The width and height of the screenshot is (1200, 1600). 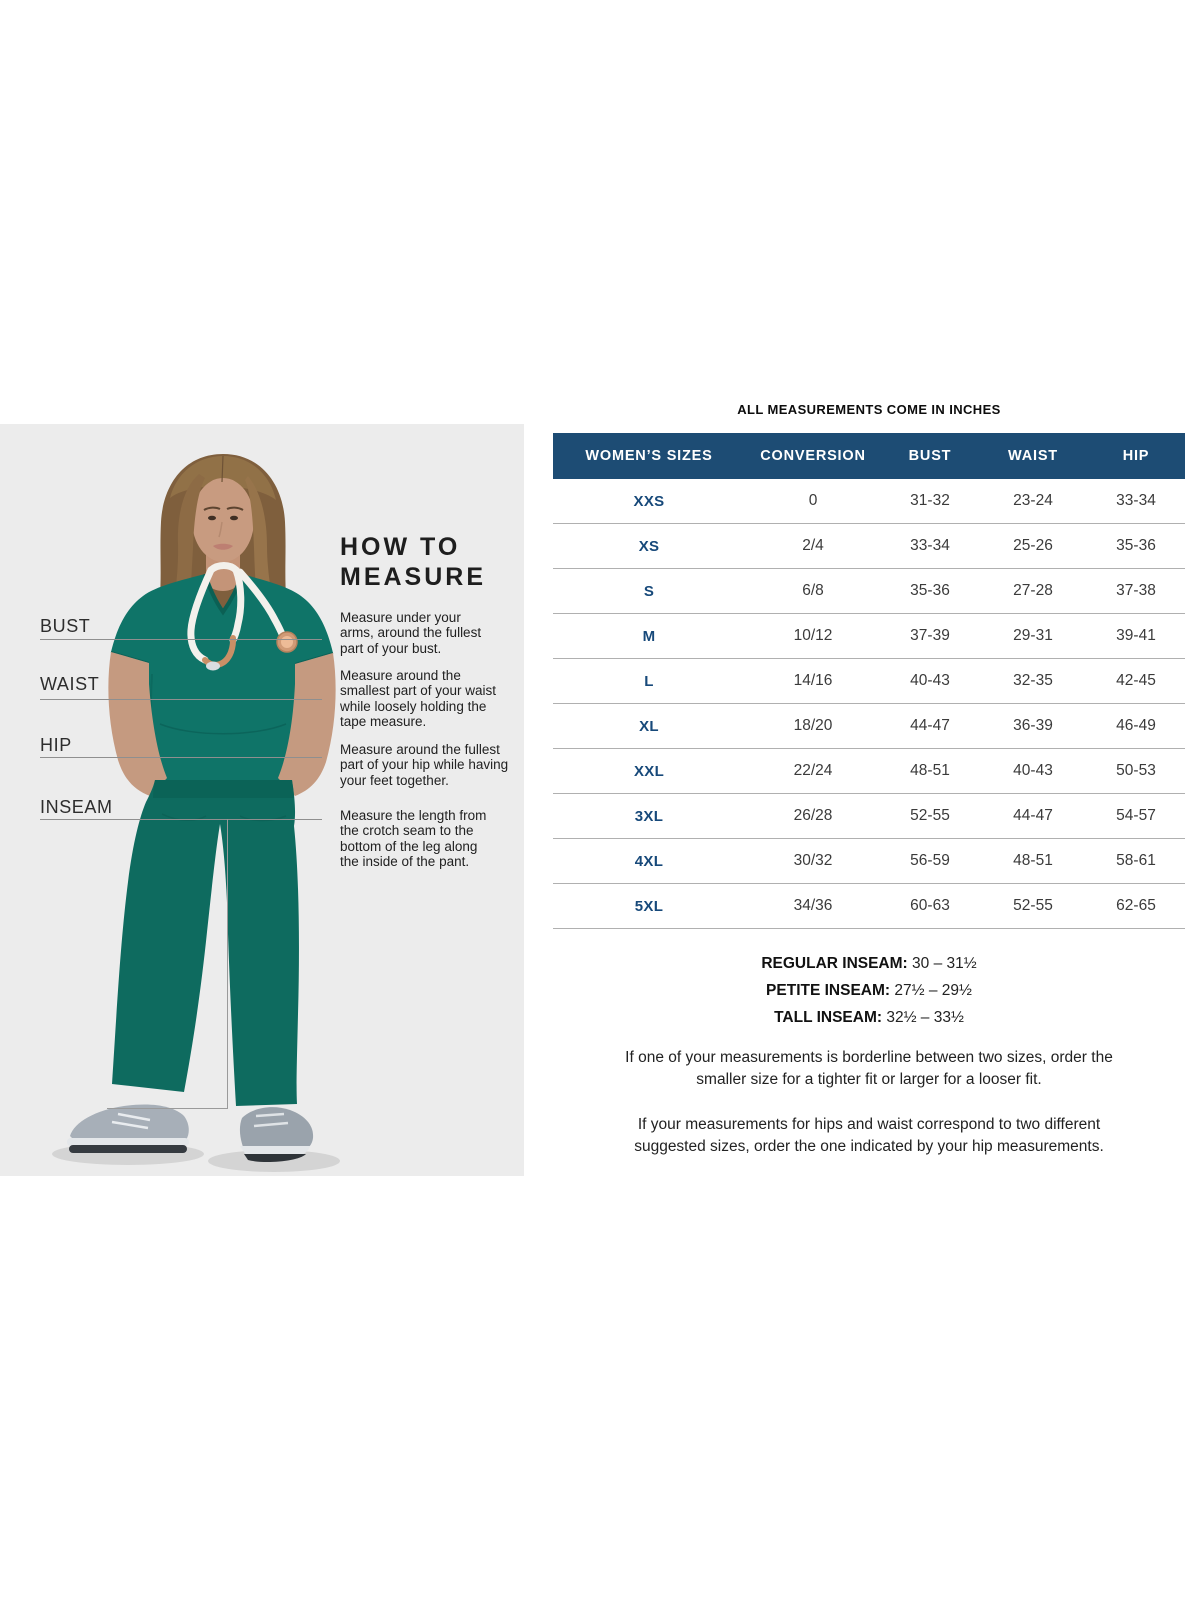 I want to click on size-cell: XXS, so click(x=649, y=501).